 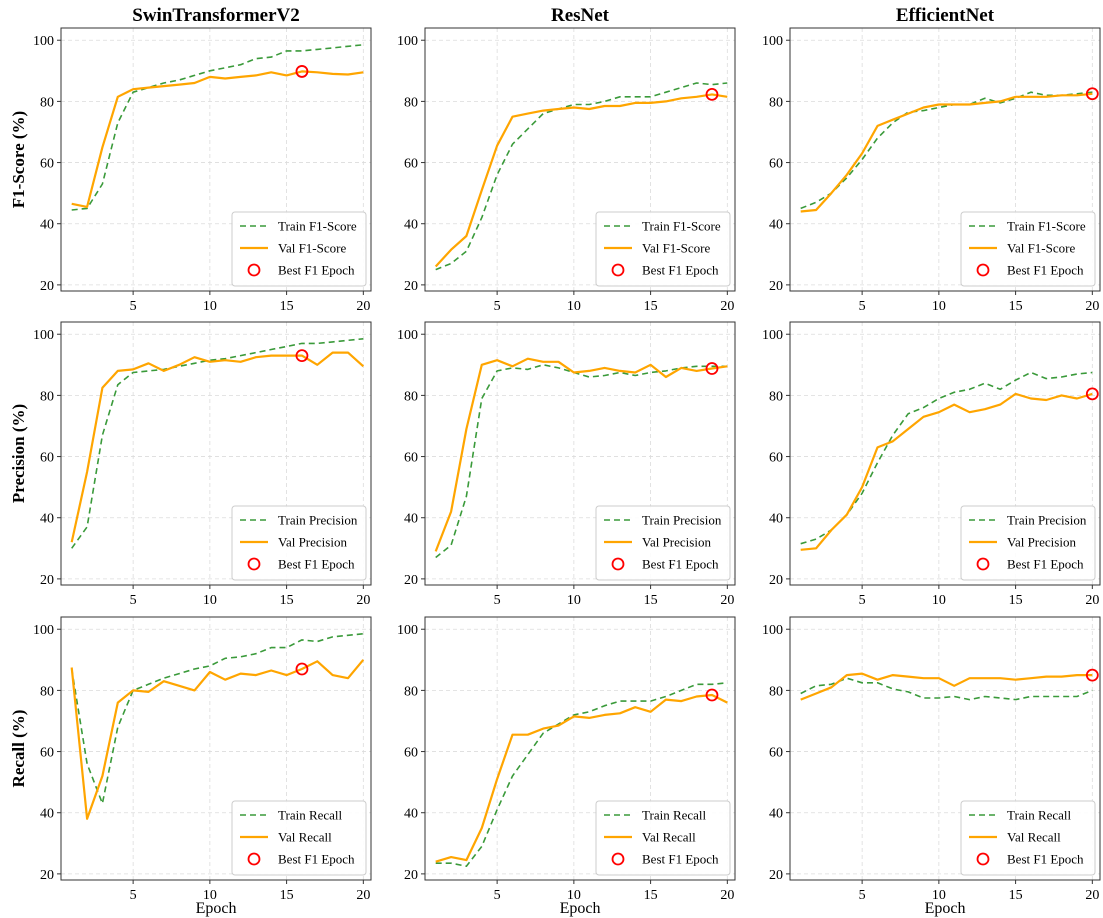 What do you see at coordinates (215, 15) in the screenshot?
I see `column-title-0: SwinTransformerV2` at bounding box center [215, 15].